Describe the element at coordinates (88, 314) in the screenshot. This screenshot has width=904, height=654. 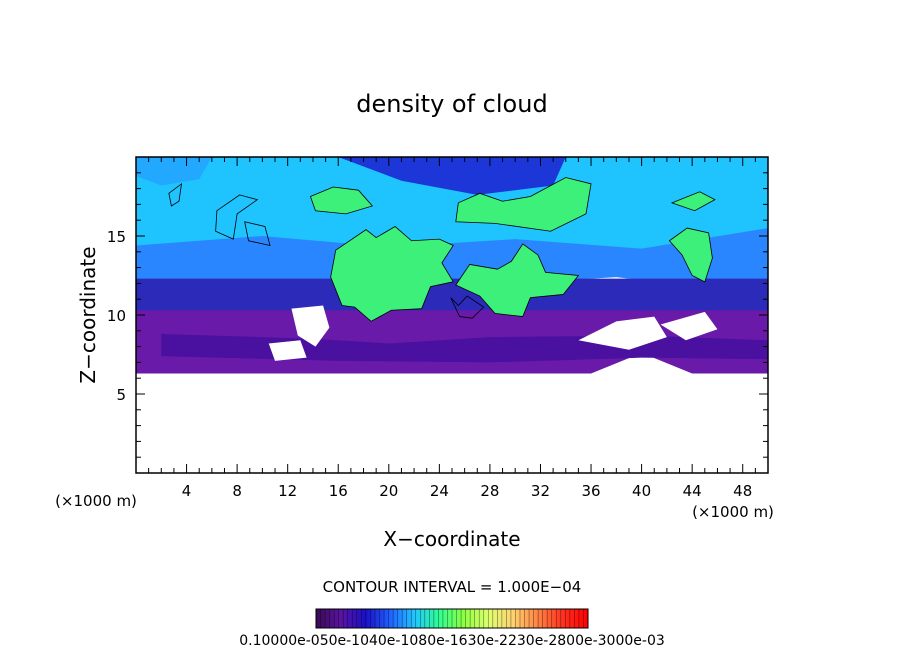
I see `y-axis-label: Z−coordinate` at that location.